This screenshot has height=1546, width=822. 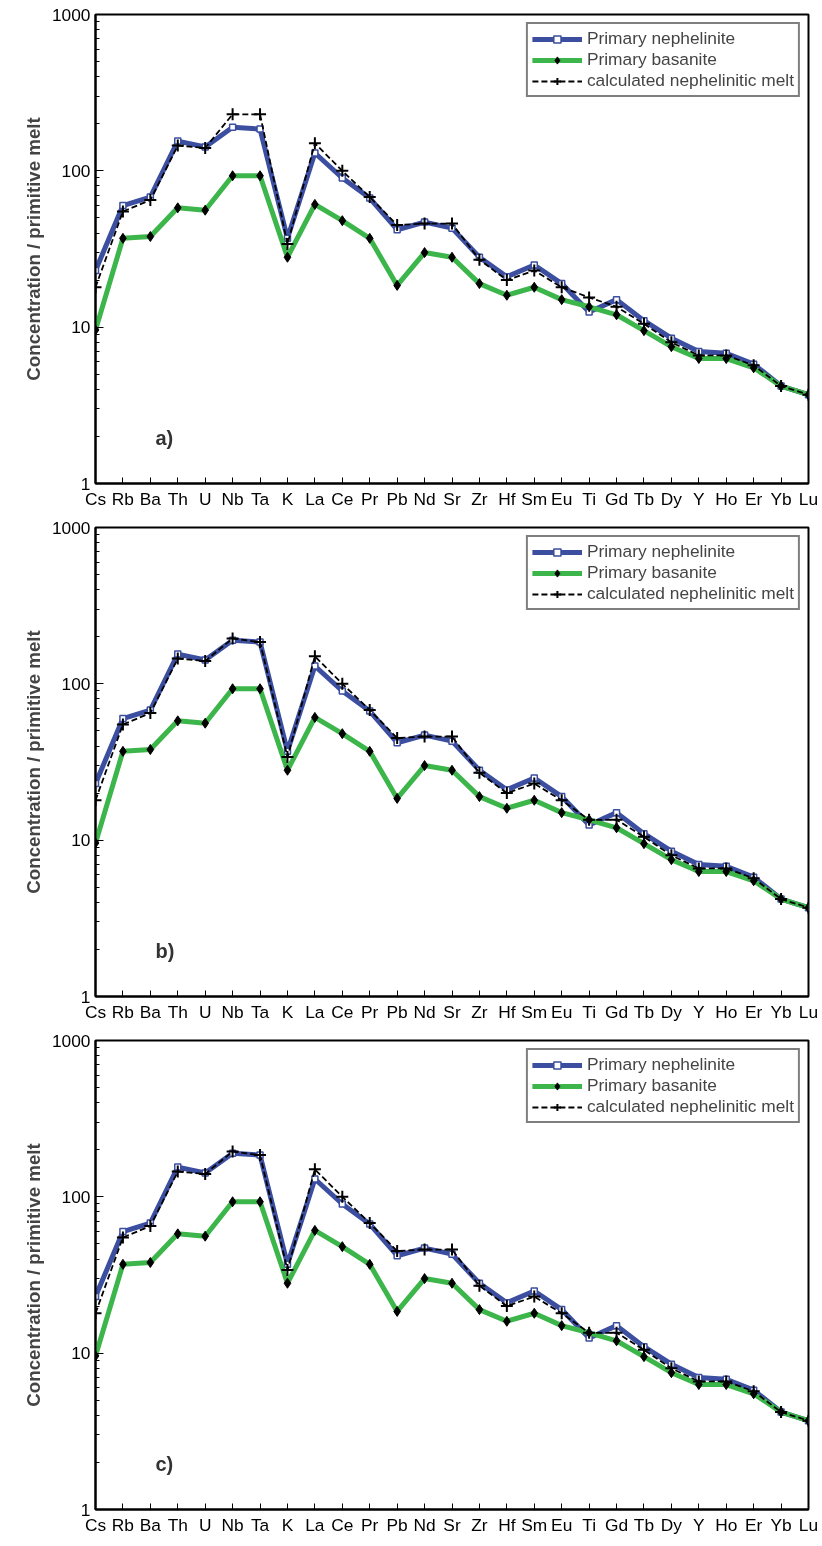 I want to click on annotation: b), so click(x=165, y=950).